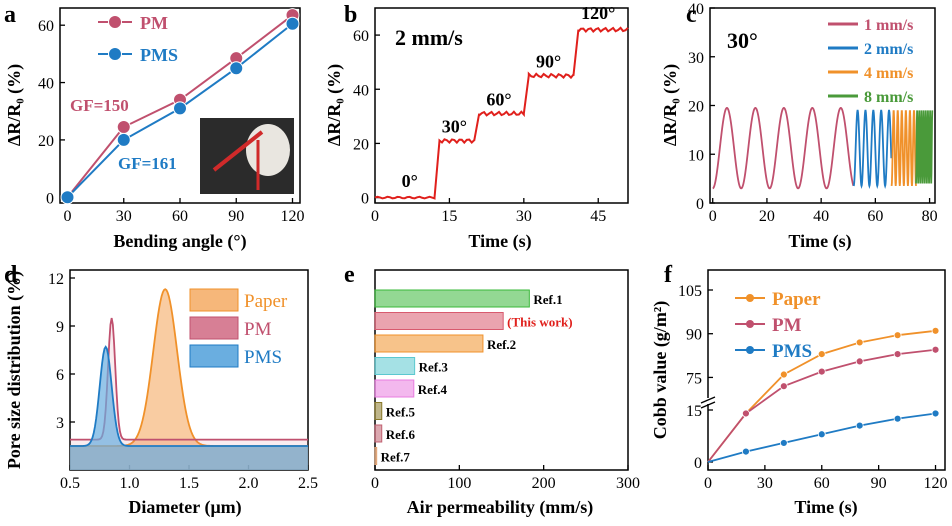 This screenshot has height=526, width=952. I want to click on x-tick-label: 45, so click(598, 216).